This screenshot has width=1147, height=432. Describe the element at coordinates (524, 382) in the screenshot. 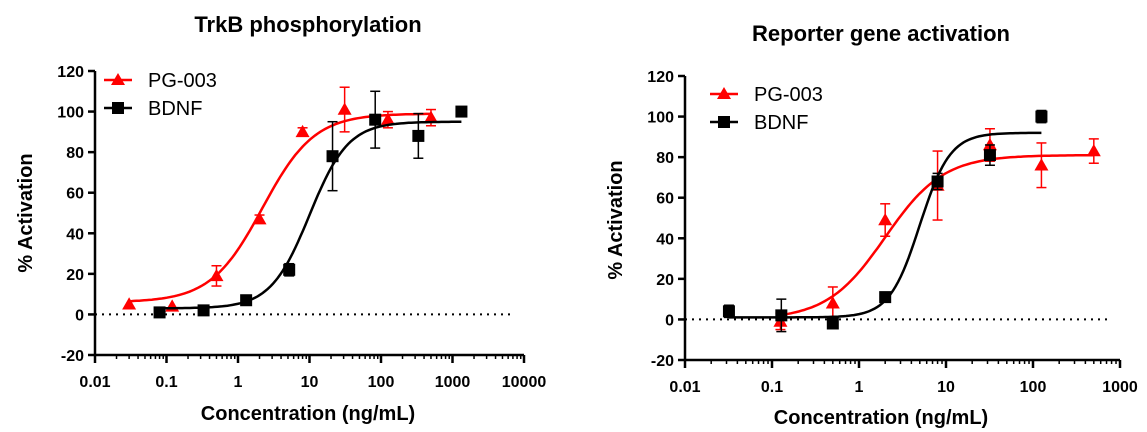

I see `x-tick-label: 10000` at that location.